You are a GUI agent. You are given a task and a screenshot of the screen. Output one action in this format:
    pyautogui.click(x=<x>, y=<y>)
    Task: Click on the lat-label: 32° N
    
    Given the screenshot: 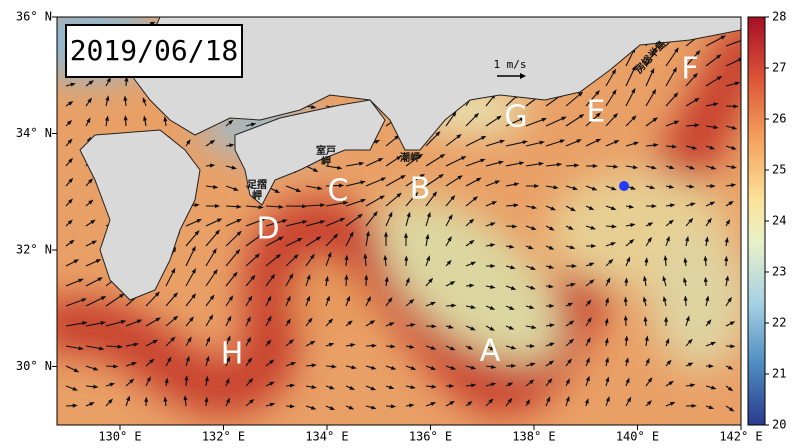 What is the action you would take?
    pyautogui.click(x=34, y=250)
    